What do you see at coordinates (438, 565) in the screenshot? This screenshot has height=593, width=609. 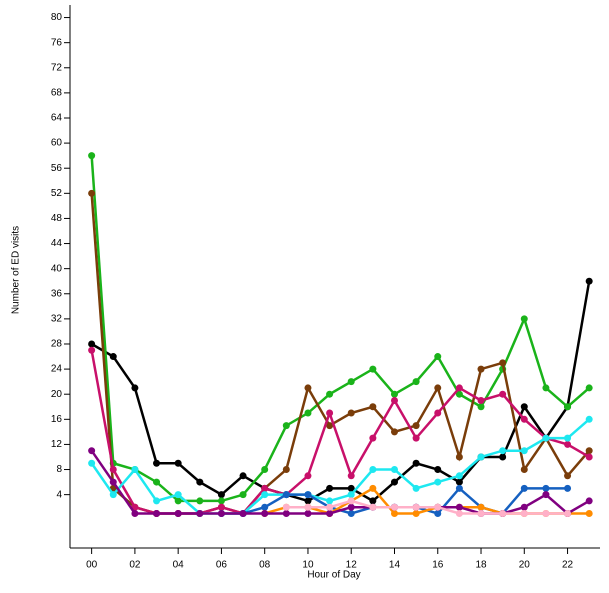 I see `x-tick-label: 16` at bounding box center [438, 565].